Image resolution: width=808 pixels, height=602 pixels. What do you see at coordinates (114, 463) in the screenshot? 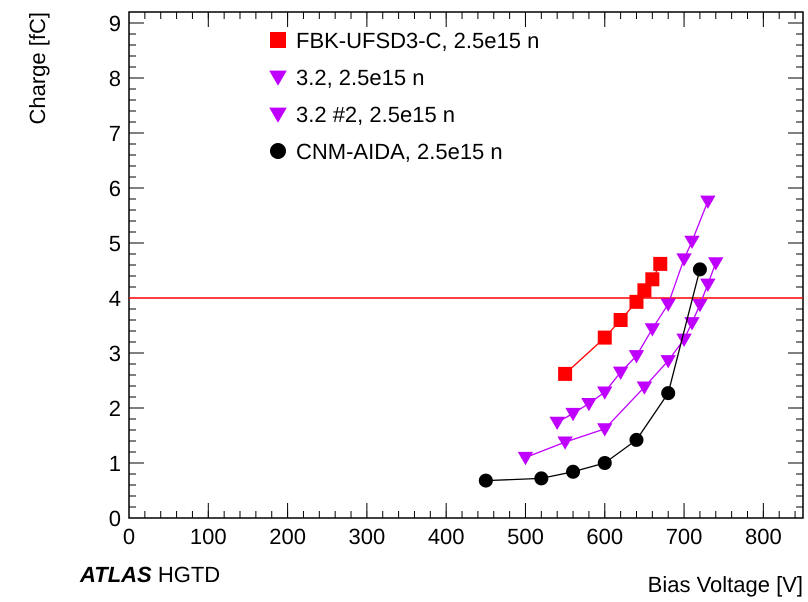
I see `y-tick-label: 1` at bounding box center [114, 463].